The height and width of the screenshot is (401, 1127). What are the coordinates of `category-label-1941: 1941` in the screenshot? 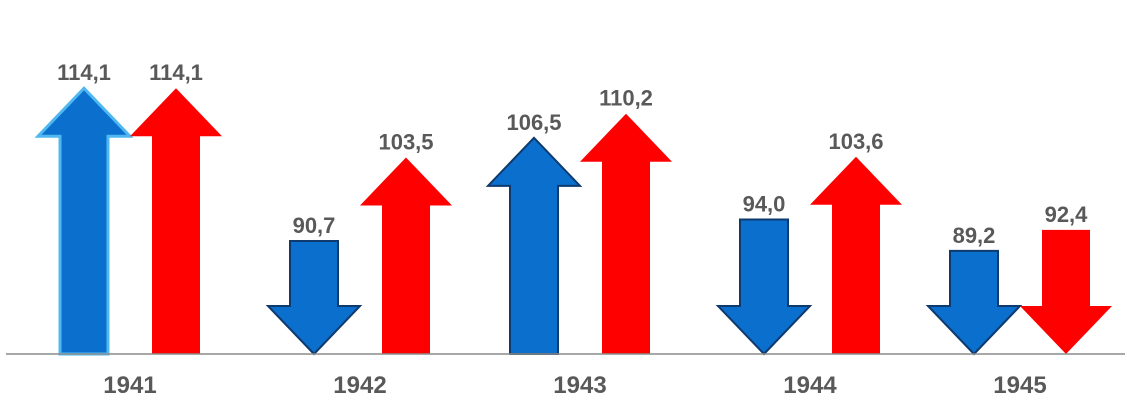 It's located at (129, 385).